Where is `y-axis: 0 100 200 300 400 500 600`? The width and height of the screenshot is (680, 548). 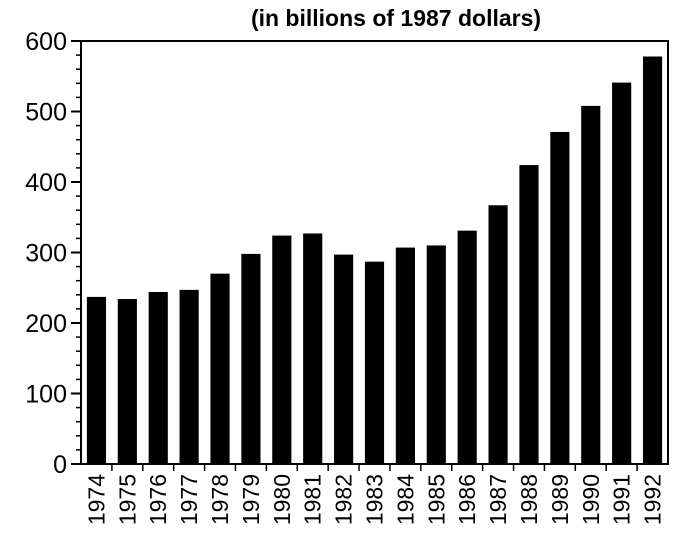 y-axis: 0 100 200 300 400 500 600 is located at coordinates (46, 253).